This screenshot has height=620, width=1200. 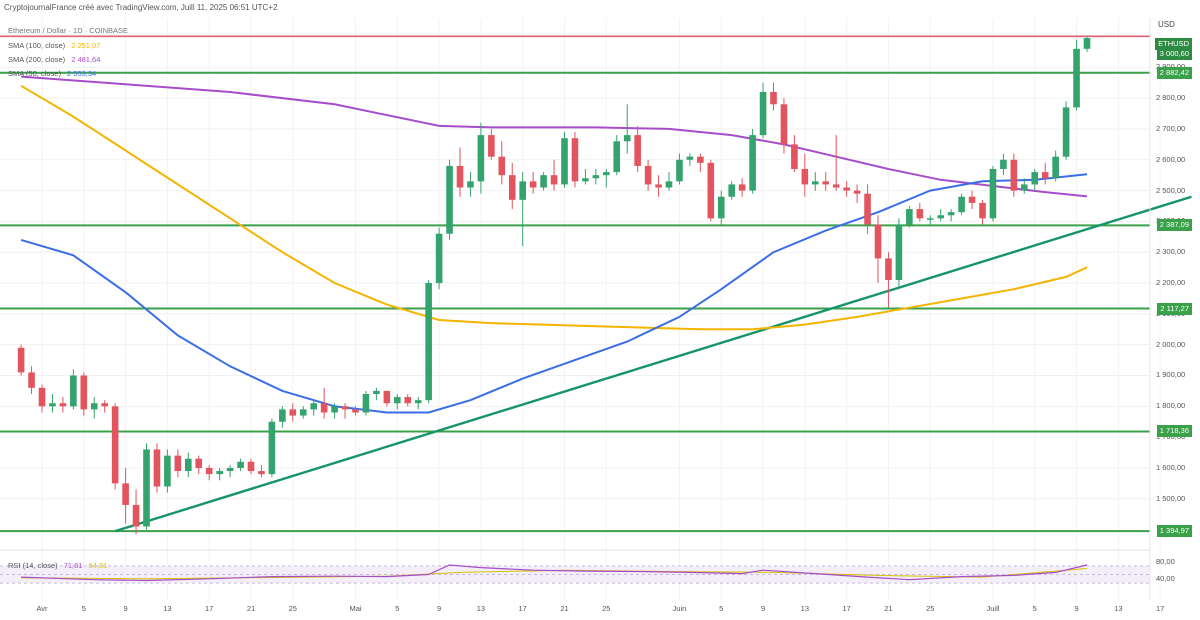 What do you see at coordinates (33, 565) in the screenshot?
I see `rsi-label: RSI (14, close)` at bounding box center [33, 565].